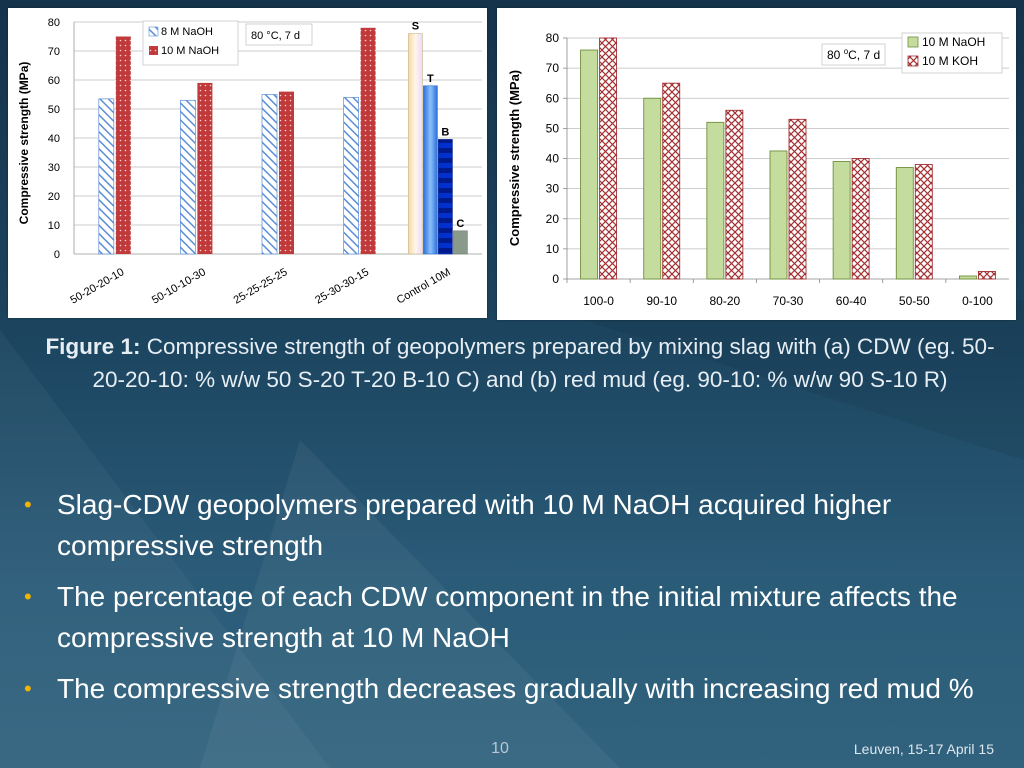 The height and width of the screenshot is (768, 1024). I want to click on chart-a-ytick-label: 60, so click(54, 81).